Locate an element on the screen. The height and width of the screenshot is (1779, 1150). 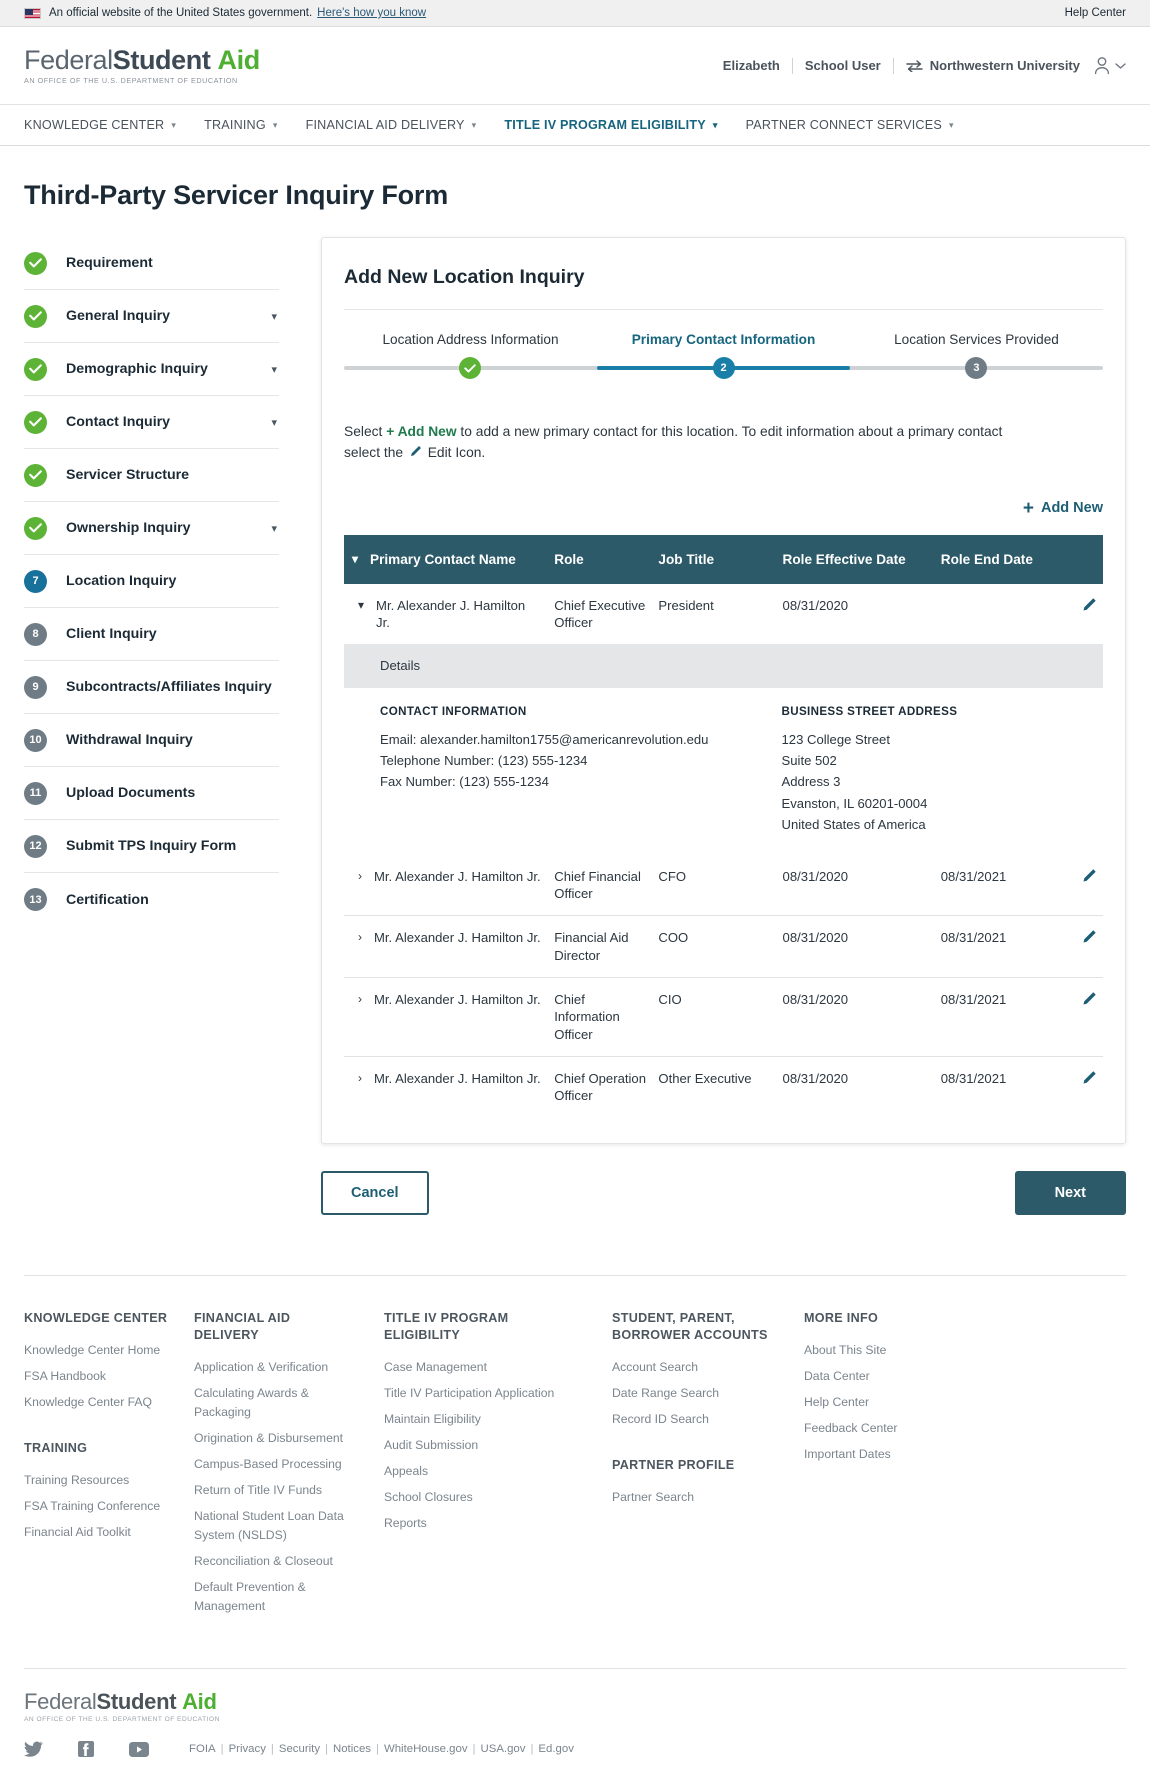
step-dot-3-todo: 3 is located at coordinates (976, 368).